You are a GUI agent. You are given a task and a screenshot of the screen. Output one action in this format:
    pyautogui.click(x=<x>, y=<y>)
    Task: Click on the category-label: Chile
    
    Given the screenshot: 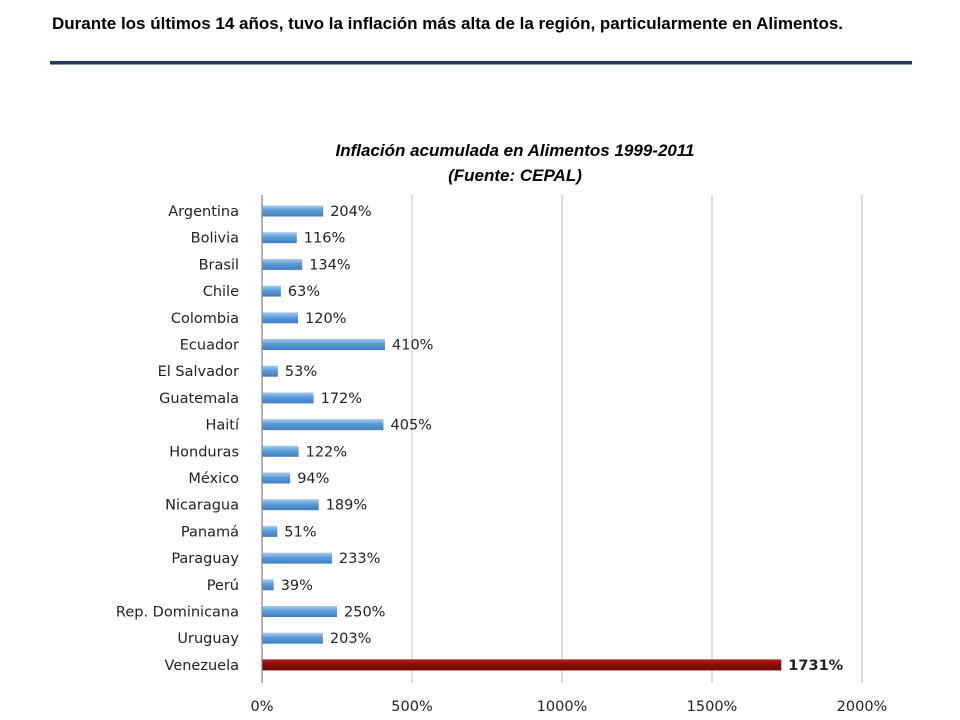 What is the action you would take?
    pyautogui.click(x=221, y=292)
    